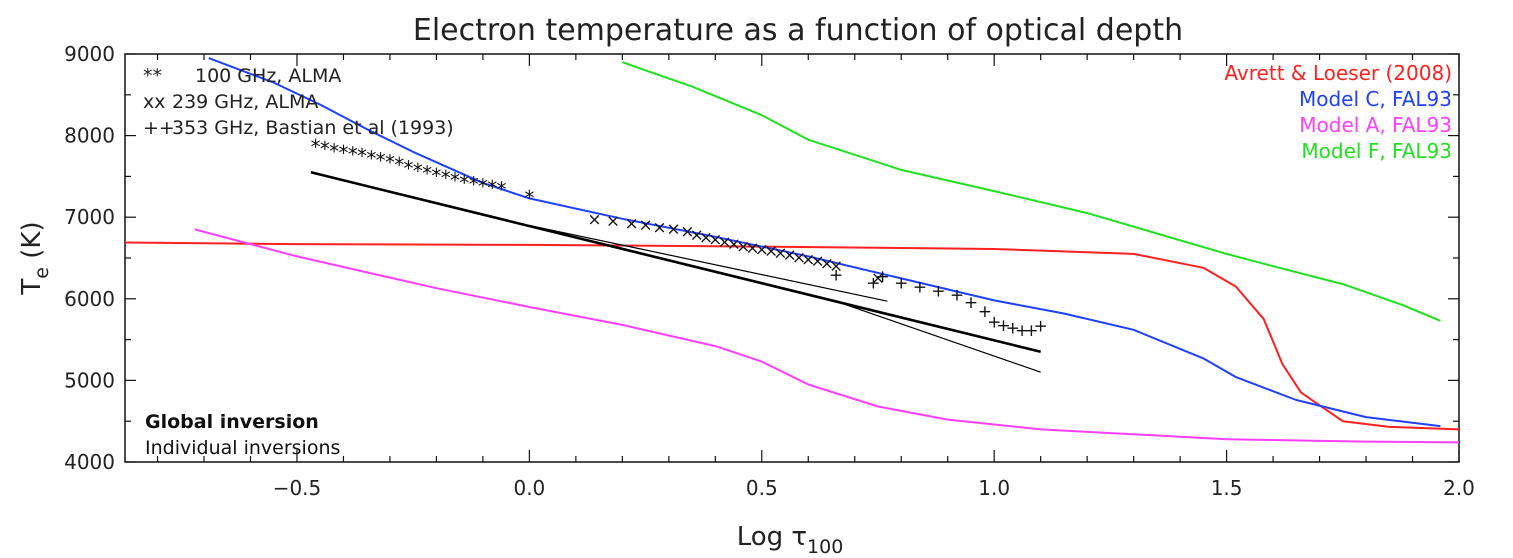 This screenshot has height=558, width=1513. I want to click on legend-model-a: Model A, FAL93, so click(1375, 125).